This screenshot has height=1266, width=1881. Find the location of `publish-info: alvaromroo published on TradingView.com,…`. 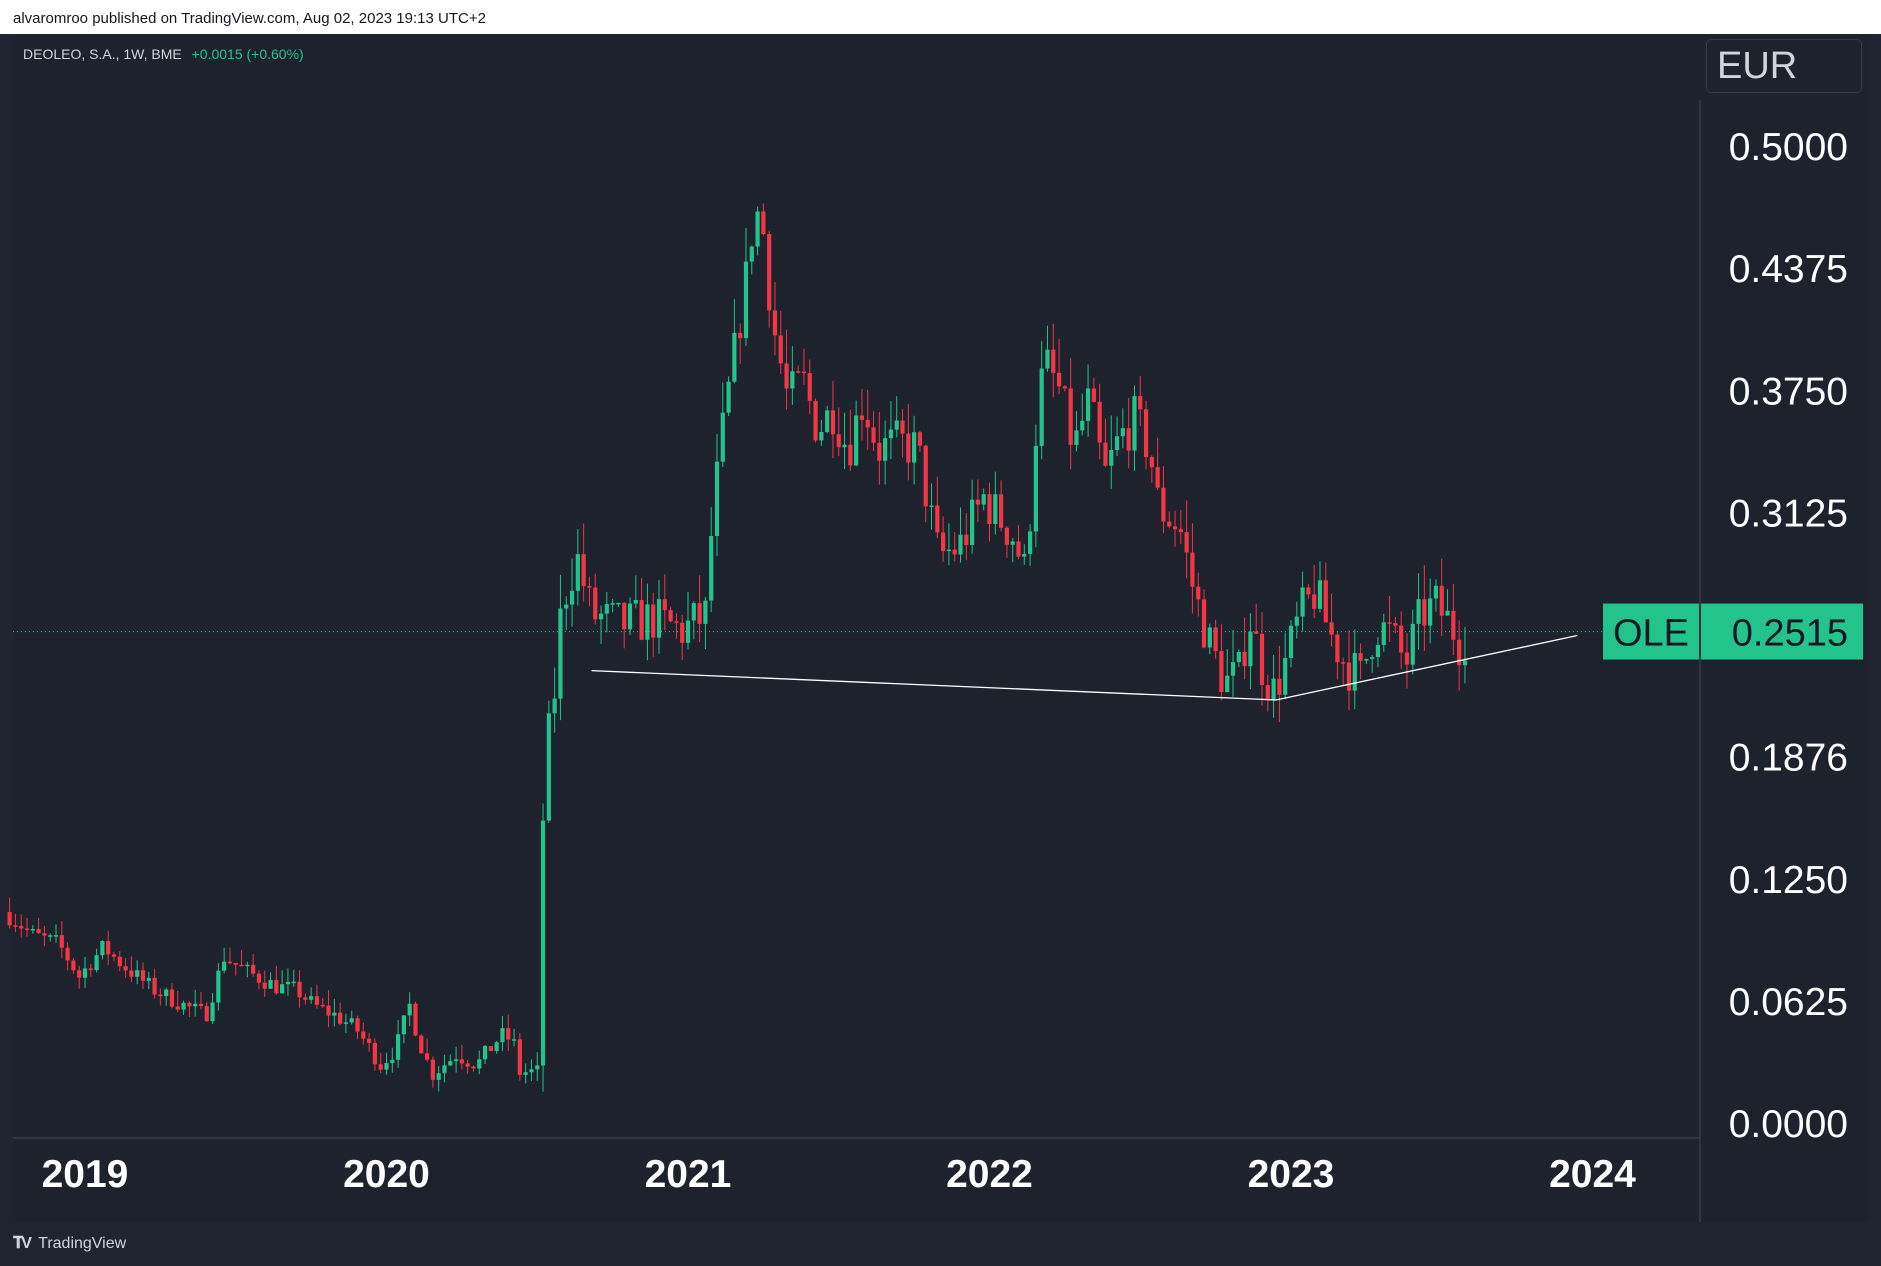

publish-info: alvaromroo published on TradingView.com,… is located at coordinates (249, 18).